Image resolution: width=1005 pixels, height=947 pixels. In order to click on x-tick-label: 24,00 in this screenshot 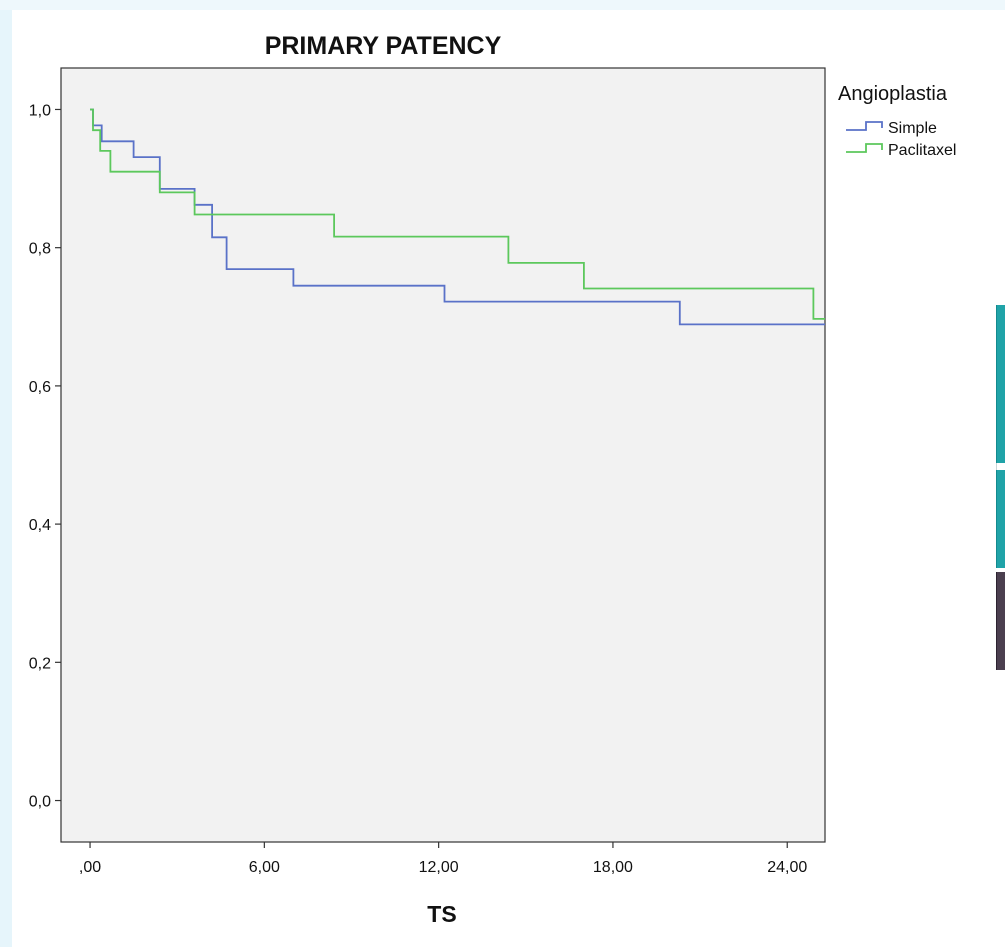, I will do `click(787, 867)`.